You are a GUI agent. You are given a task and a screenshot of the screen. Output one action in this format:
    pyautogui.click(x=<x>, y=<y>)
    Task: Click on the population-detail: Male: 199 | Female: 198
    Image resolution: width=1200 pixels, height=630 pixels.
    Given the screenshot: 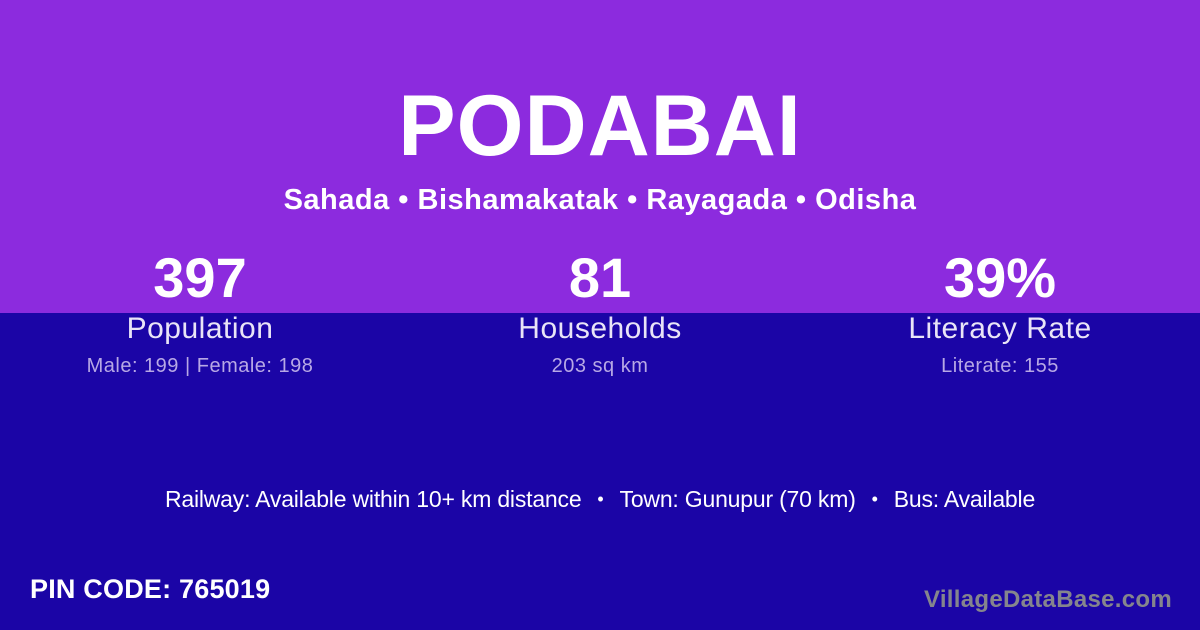 What is the action you would take?
    pyautogui.click(x=200, y=366)
    